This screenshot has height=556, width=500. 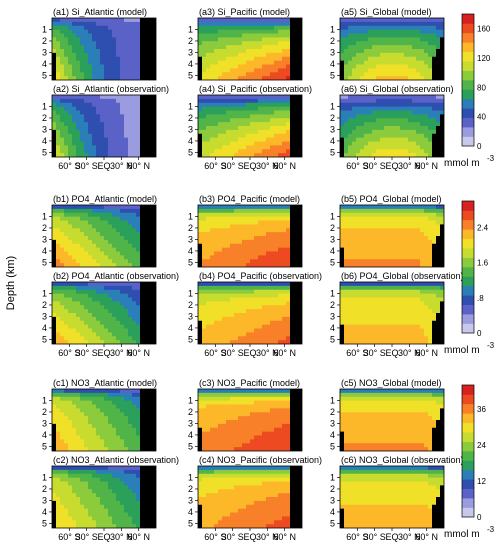 What do you see at coordinates (249, 199) in the screenshot?
I see `panel-title: (b3) PO4_Pacific (model)` at bounding box center [249, 199].